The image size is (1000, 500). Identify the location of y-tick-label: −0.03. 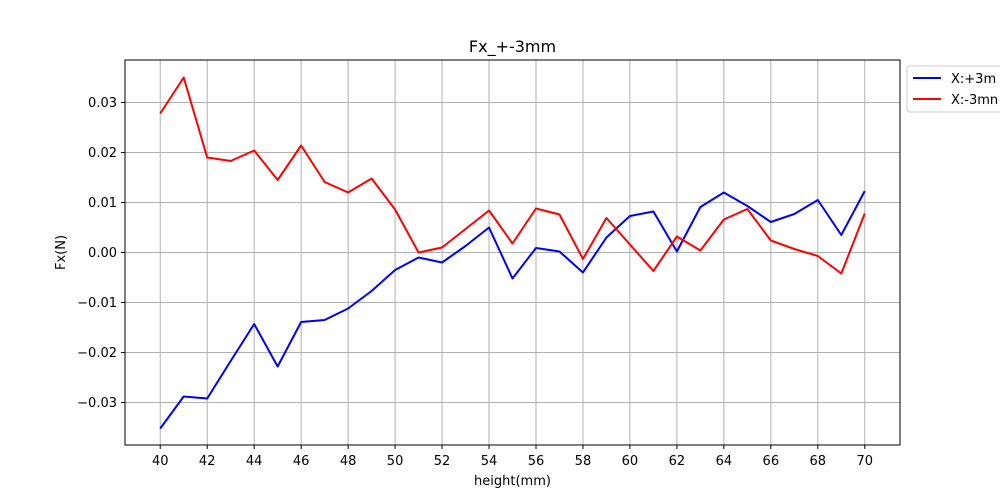
(97, 403).